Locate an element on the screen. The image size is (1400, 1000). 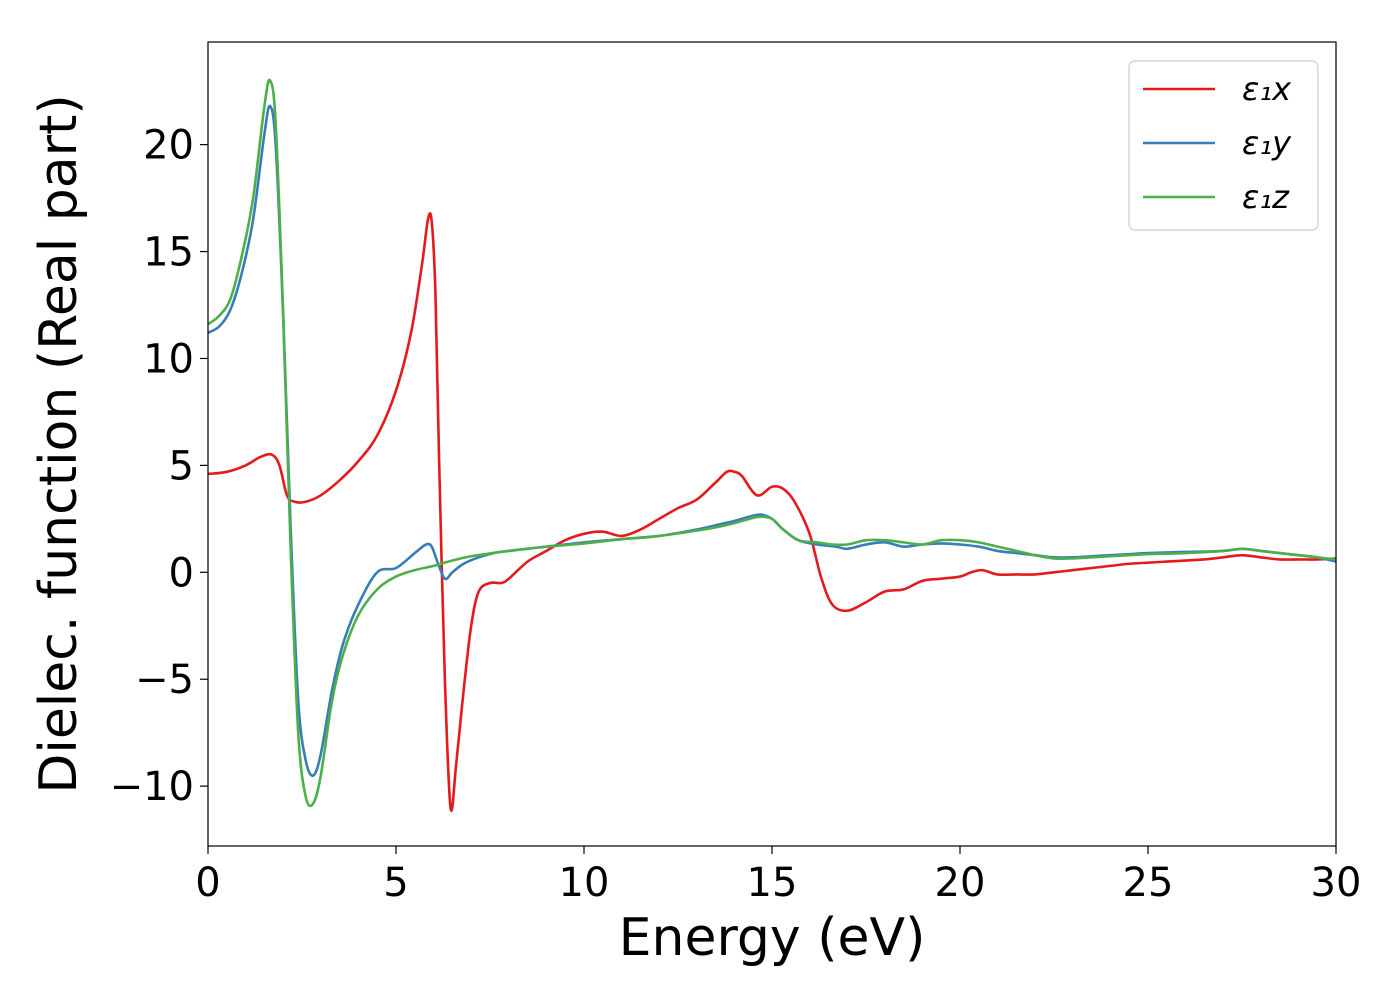
legend-label: ε₁x is located at coordinates (1267, 89).